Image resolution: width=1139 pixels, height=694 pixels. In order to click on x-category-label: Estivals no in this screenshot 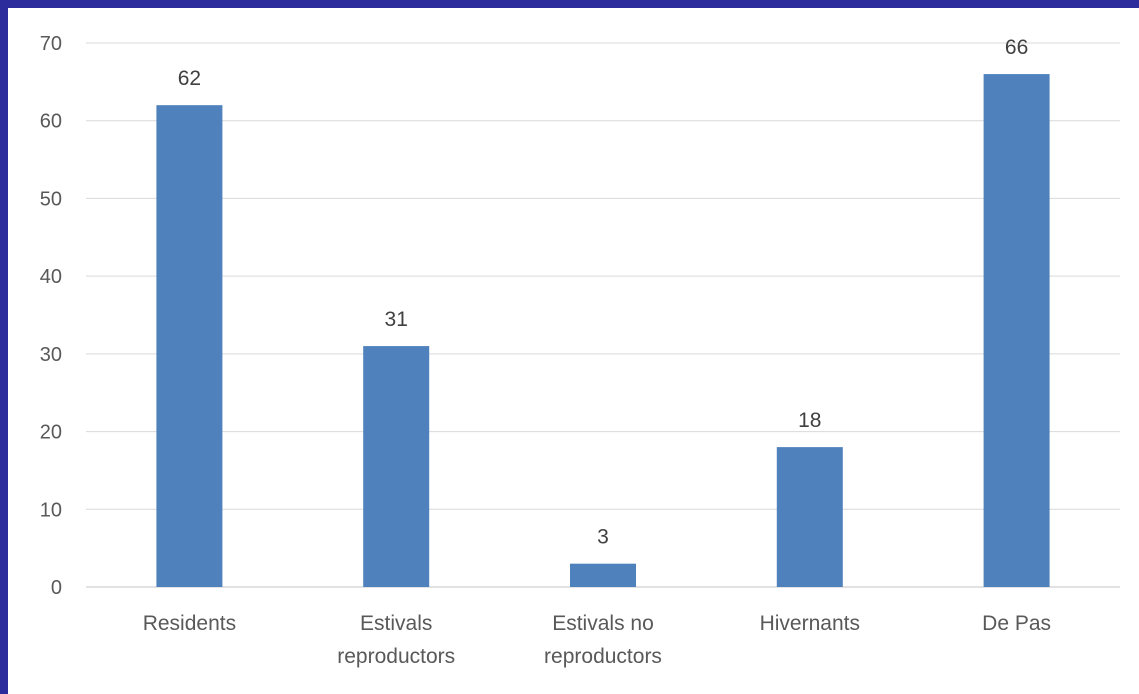, I will do `click(603, 623)`.